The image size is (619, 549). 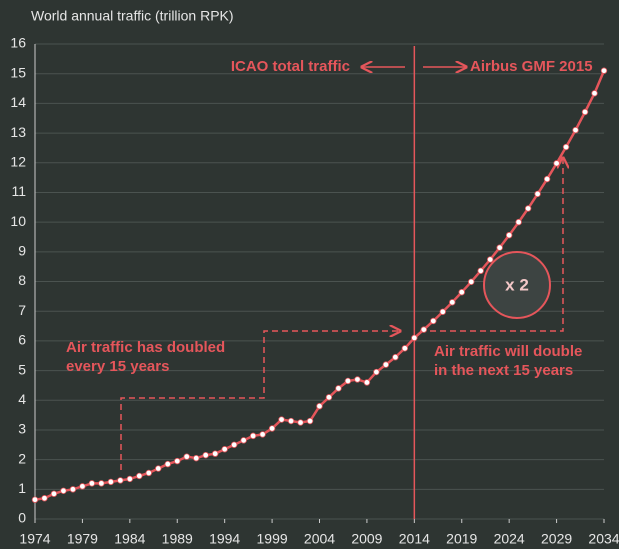 What do you see at coordinates (22, 369) in the screenshot?
I see `y-tick-label: 5` at bounding box center [22, 369].